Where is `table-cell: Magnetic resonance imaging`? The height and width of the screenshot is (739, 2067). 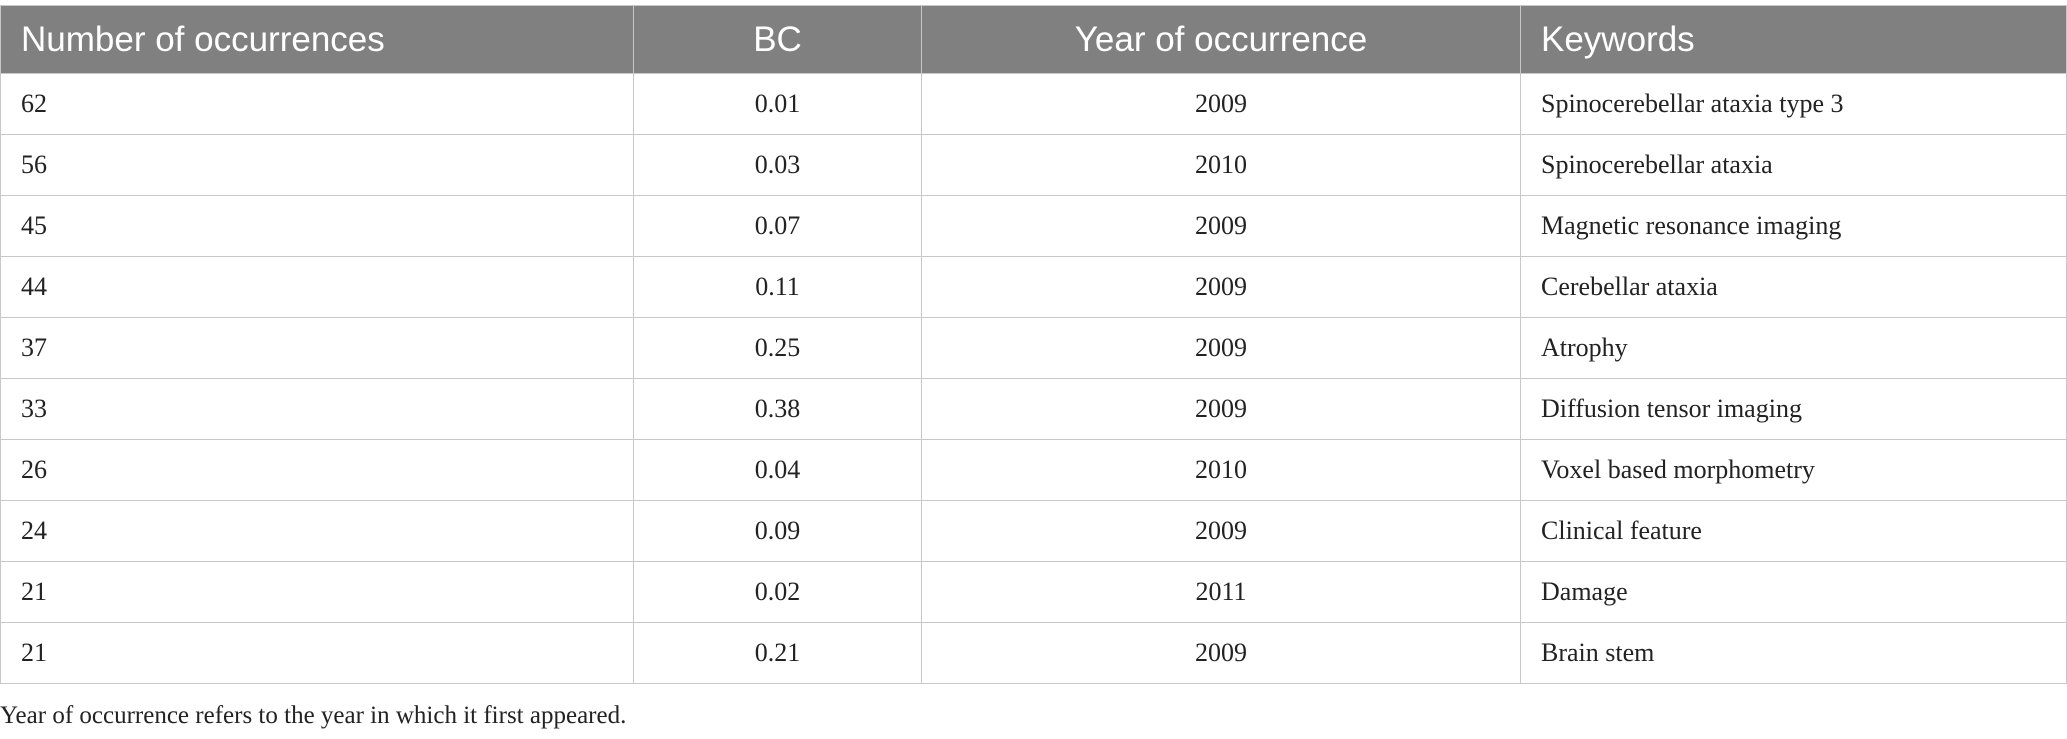
table-cell: Magnetic resonance imaging is located at coordinates (1793, 226).